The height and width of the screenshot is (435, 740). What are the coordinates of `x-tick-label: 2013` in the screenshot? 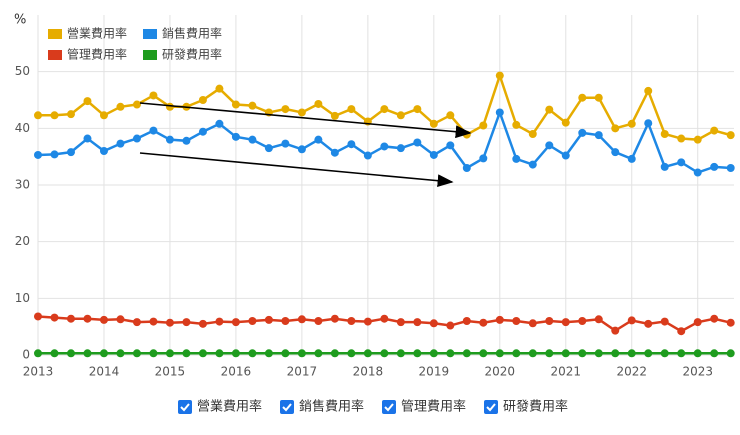 It's located at (38, 372).